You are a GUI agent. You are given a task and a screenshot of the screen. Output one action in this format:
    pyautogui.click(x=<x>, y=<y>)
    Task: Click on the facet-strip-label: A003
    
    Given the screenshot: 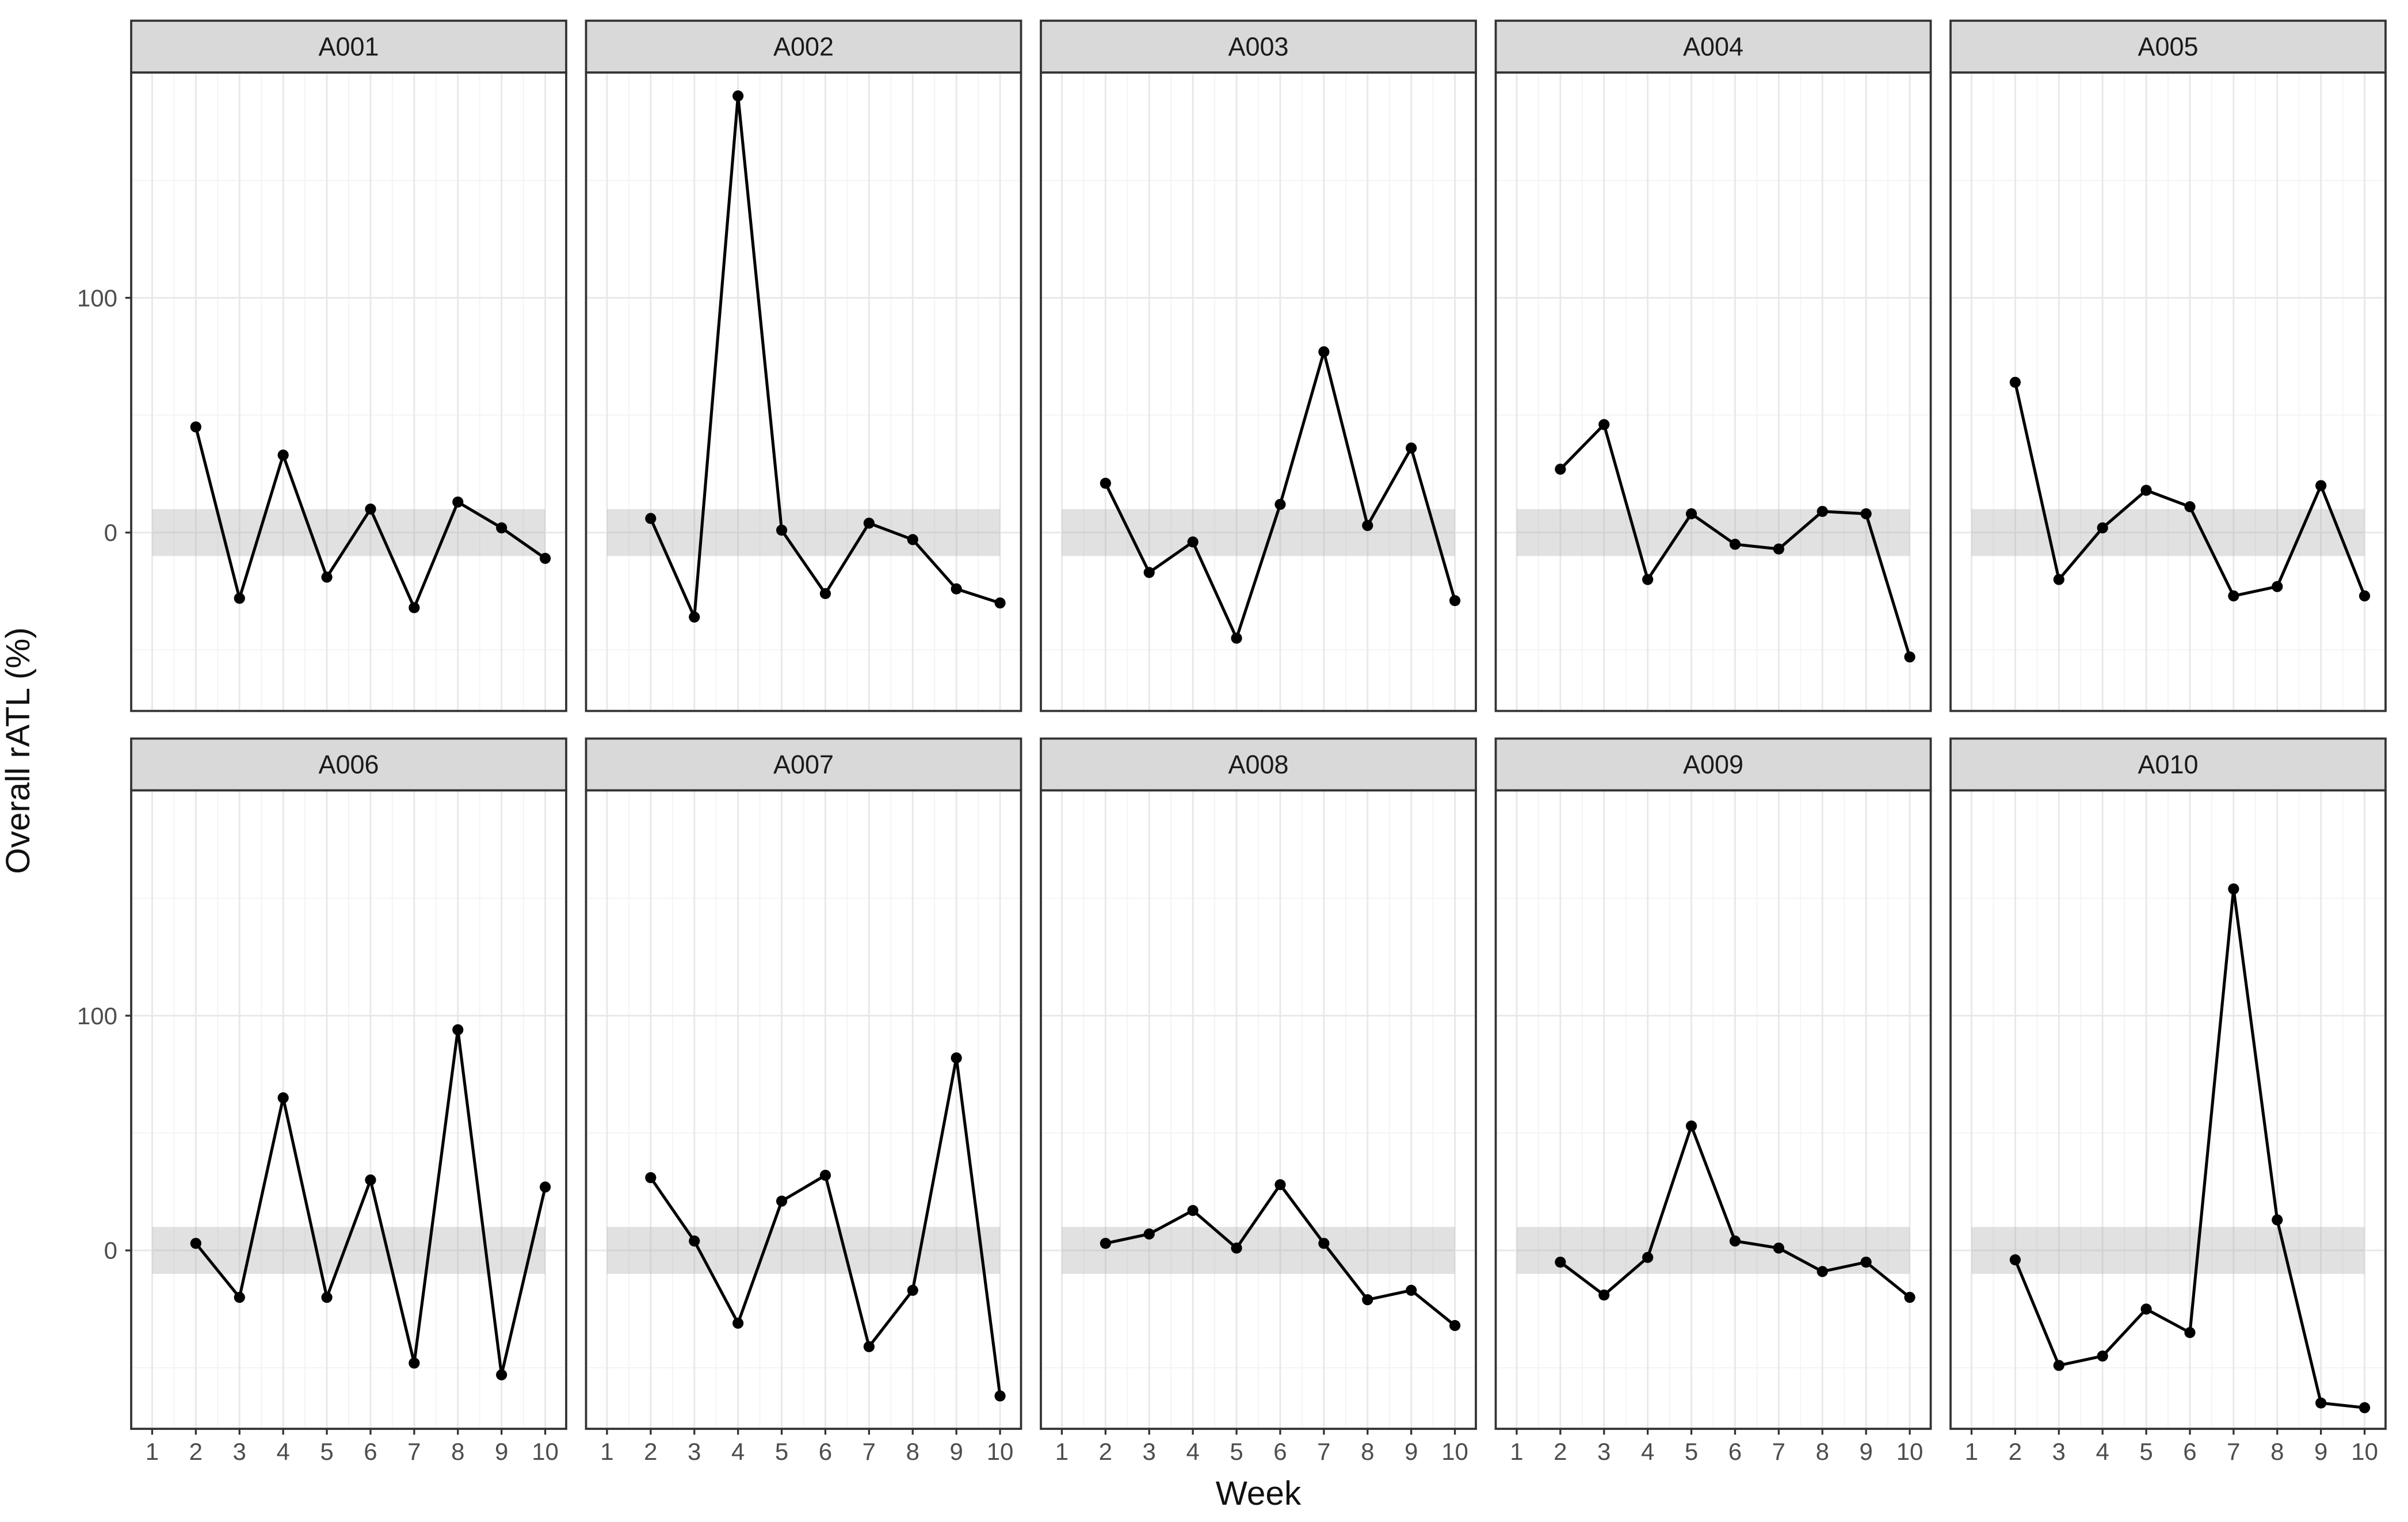 What is the action you would take?
    pyautogui.click(x=1258, y=47)
    